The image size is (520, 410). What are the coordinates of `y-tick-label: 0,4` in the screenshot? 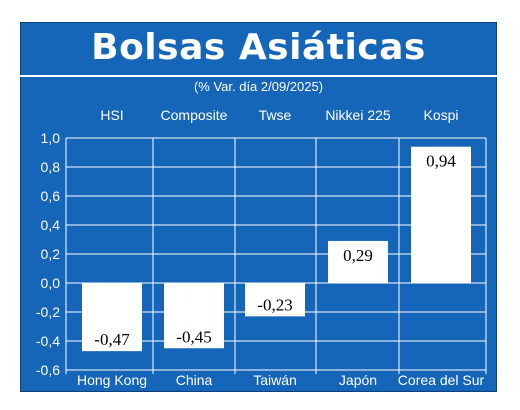 It's located at (51, 225).